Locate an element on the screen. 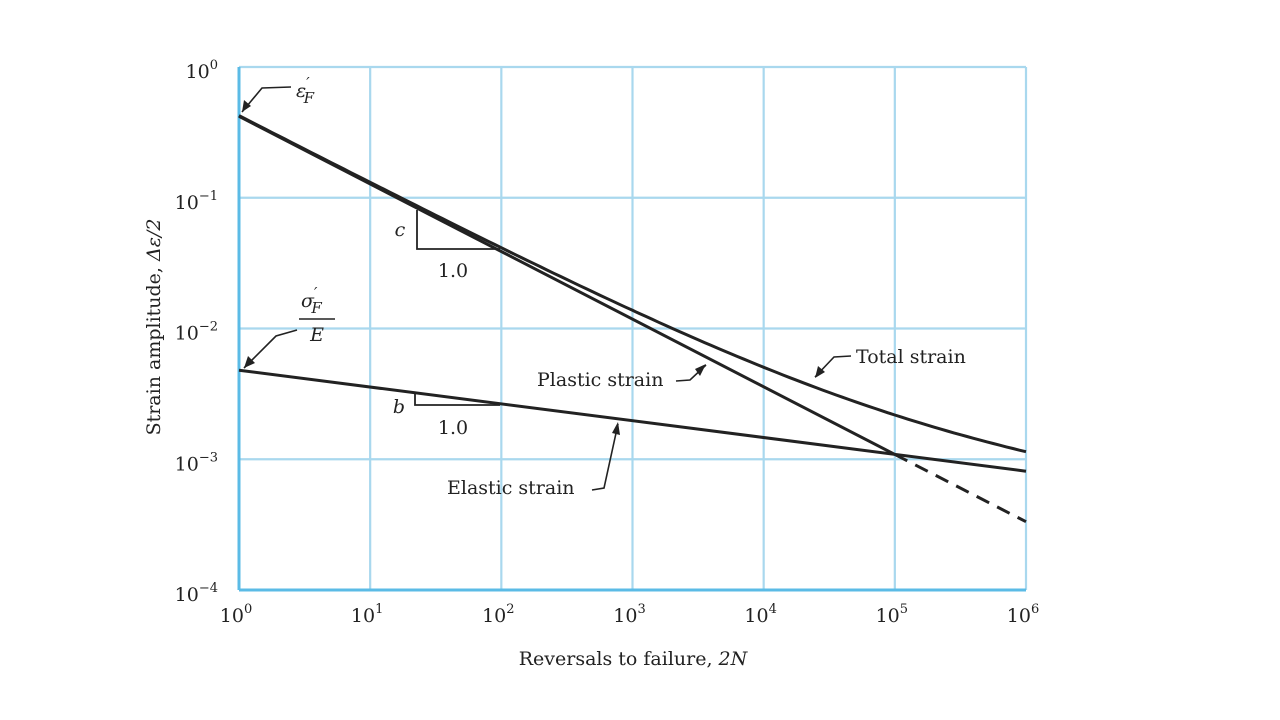 Image resolution: width=1280 pixels, height=720 pixels. x-axis-label: Reversals to failure, 2N is located at coordinates (634, 659).